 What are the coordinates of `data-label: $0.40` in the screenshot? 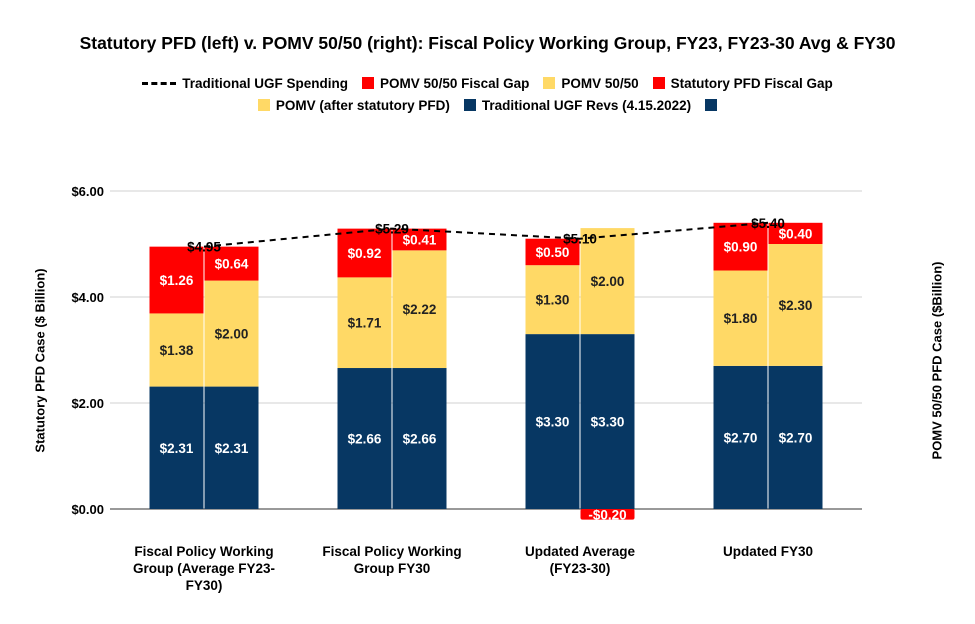 It's located at (796, 233).